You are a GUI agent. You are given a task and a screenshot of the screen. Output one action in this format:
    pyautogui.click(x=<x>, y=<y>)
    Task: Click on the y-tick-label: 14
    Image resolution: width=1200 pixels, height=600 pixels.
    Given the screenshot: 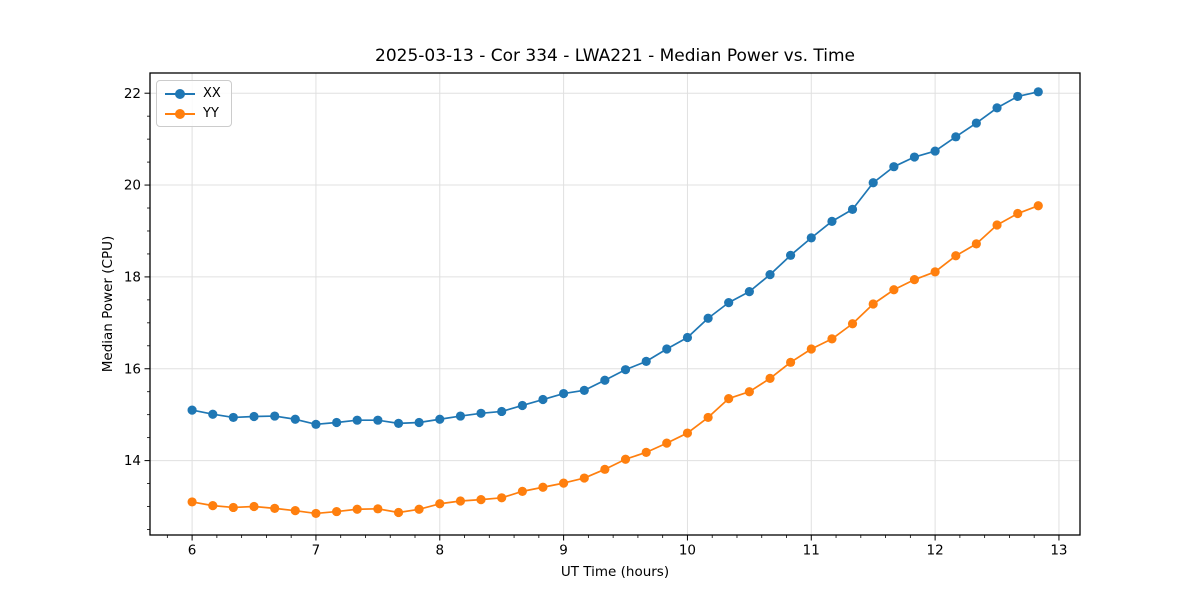 What is the action you would take?
    pyautogui.click(x=132, y=461)
    